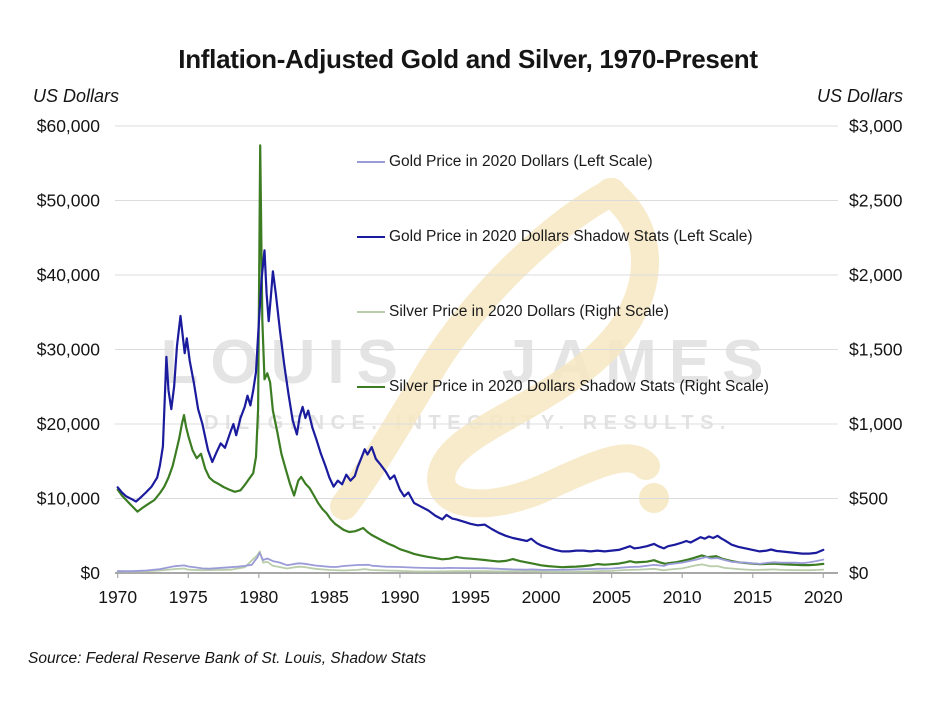 The width and height of the screenshot is (936, 702). I want to click on series-line-gold_plain, so click(470, 562).